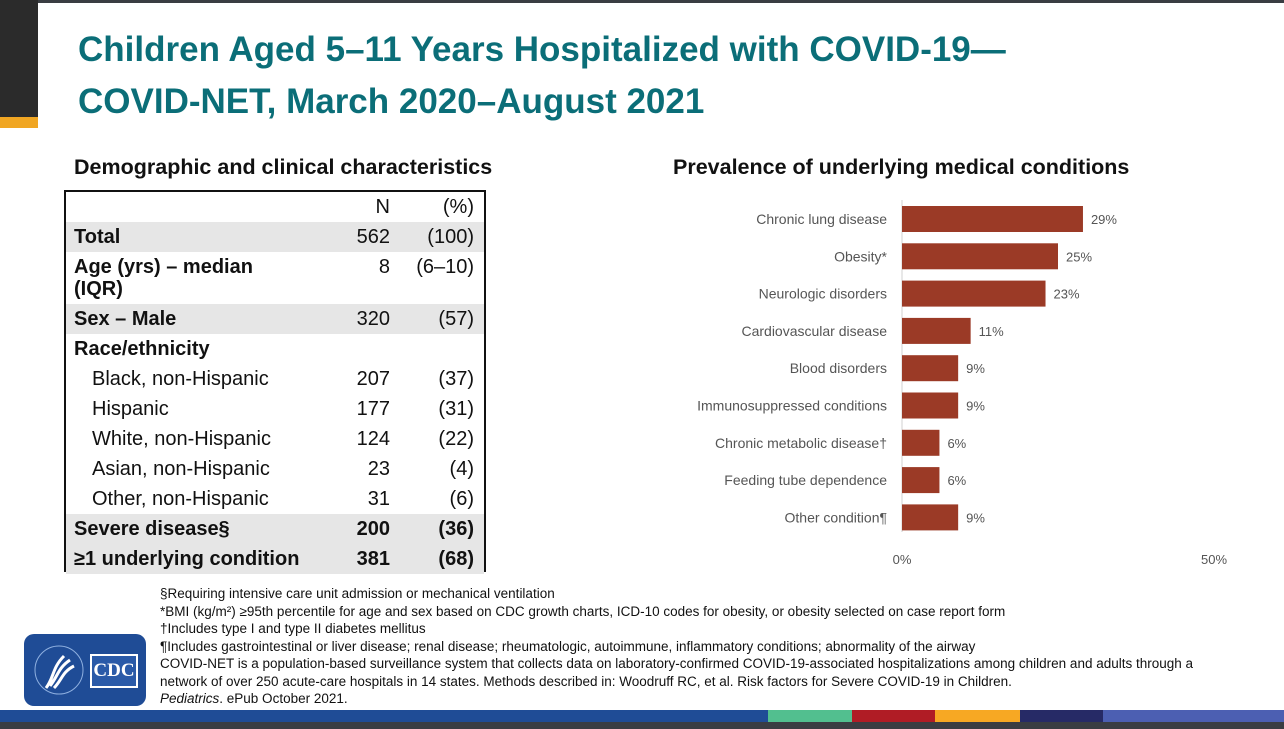 The image size is (1284, 729). Describe the element at coordinates (180, 379) in the screenshot. I see `row-label: Black, non-Hispanic` at that location.